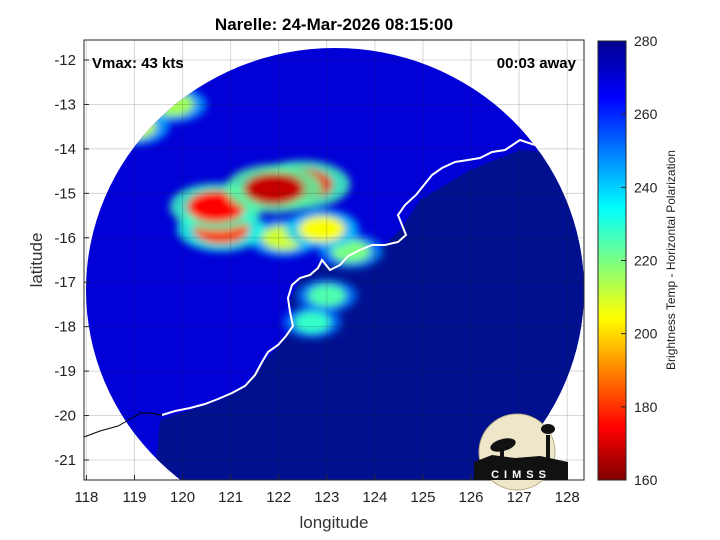  What do you see at coordinates (71, 260) in the screenshot?
I see `y-tick-labels: -12 -13 -14 -15 -16 -17 -18 -19 -20 -21` at bounding box center [71, 260].